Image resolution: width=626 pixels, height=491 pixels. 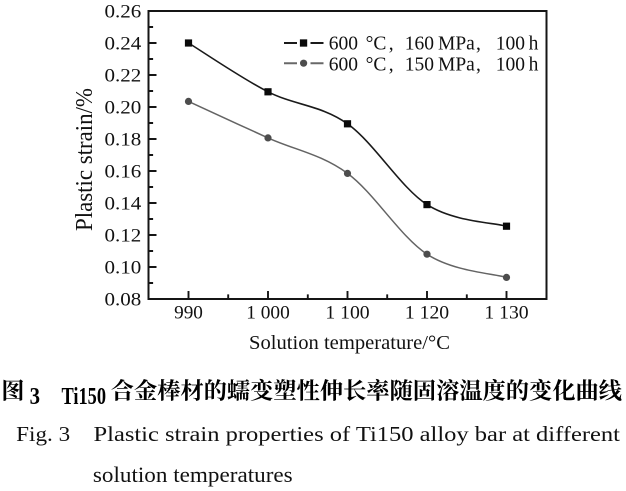 What do you see at coordinates (123, 301) in the screenshot?
I see `svg-text: 0.08` at bounding box center [123, 301].